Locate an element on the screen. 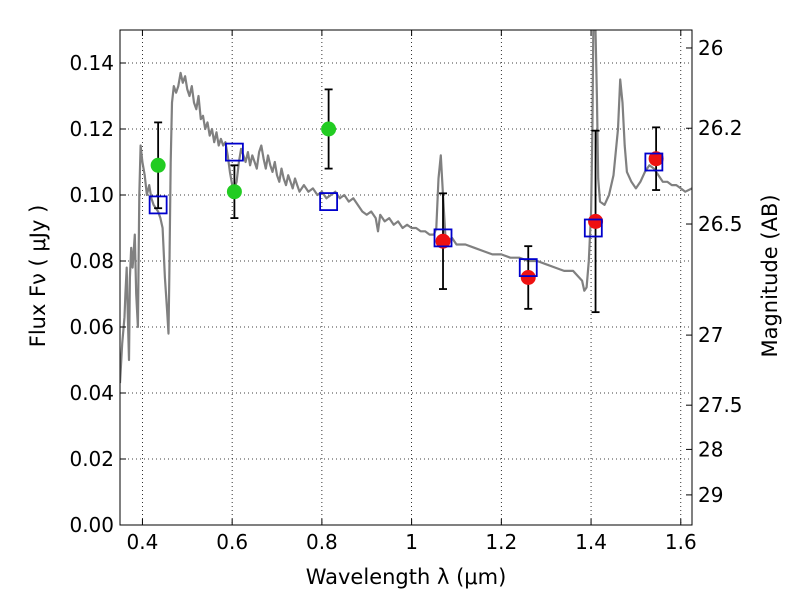 This screenshot has height=600, width=800. y-tick-label: 0.10 is located at coordinates (91, 195).